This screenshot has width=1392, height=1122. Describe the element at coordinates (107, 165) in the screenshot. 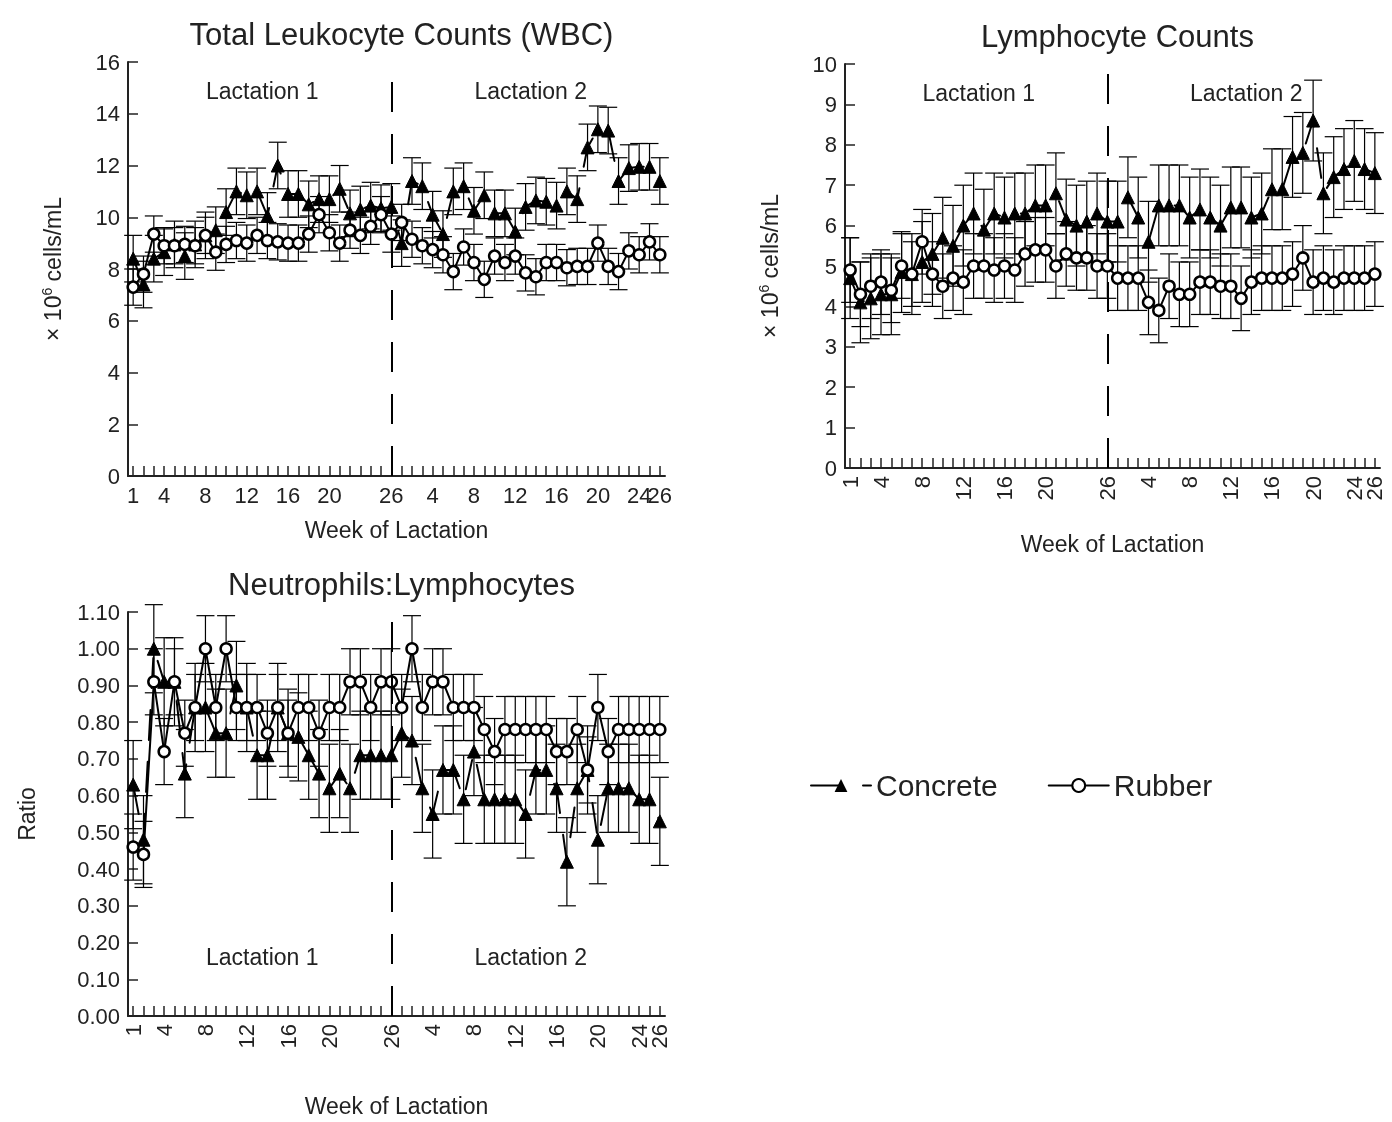

I see `y-tick-label: 12` at that location.